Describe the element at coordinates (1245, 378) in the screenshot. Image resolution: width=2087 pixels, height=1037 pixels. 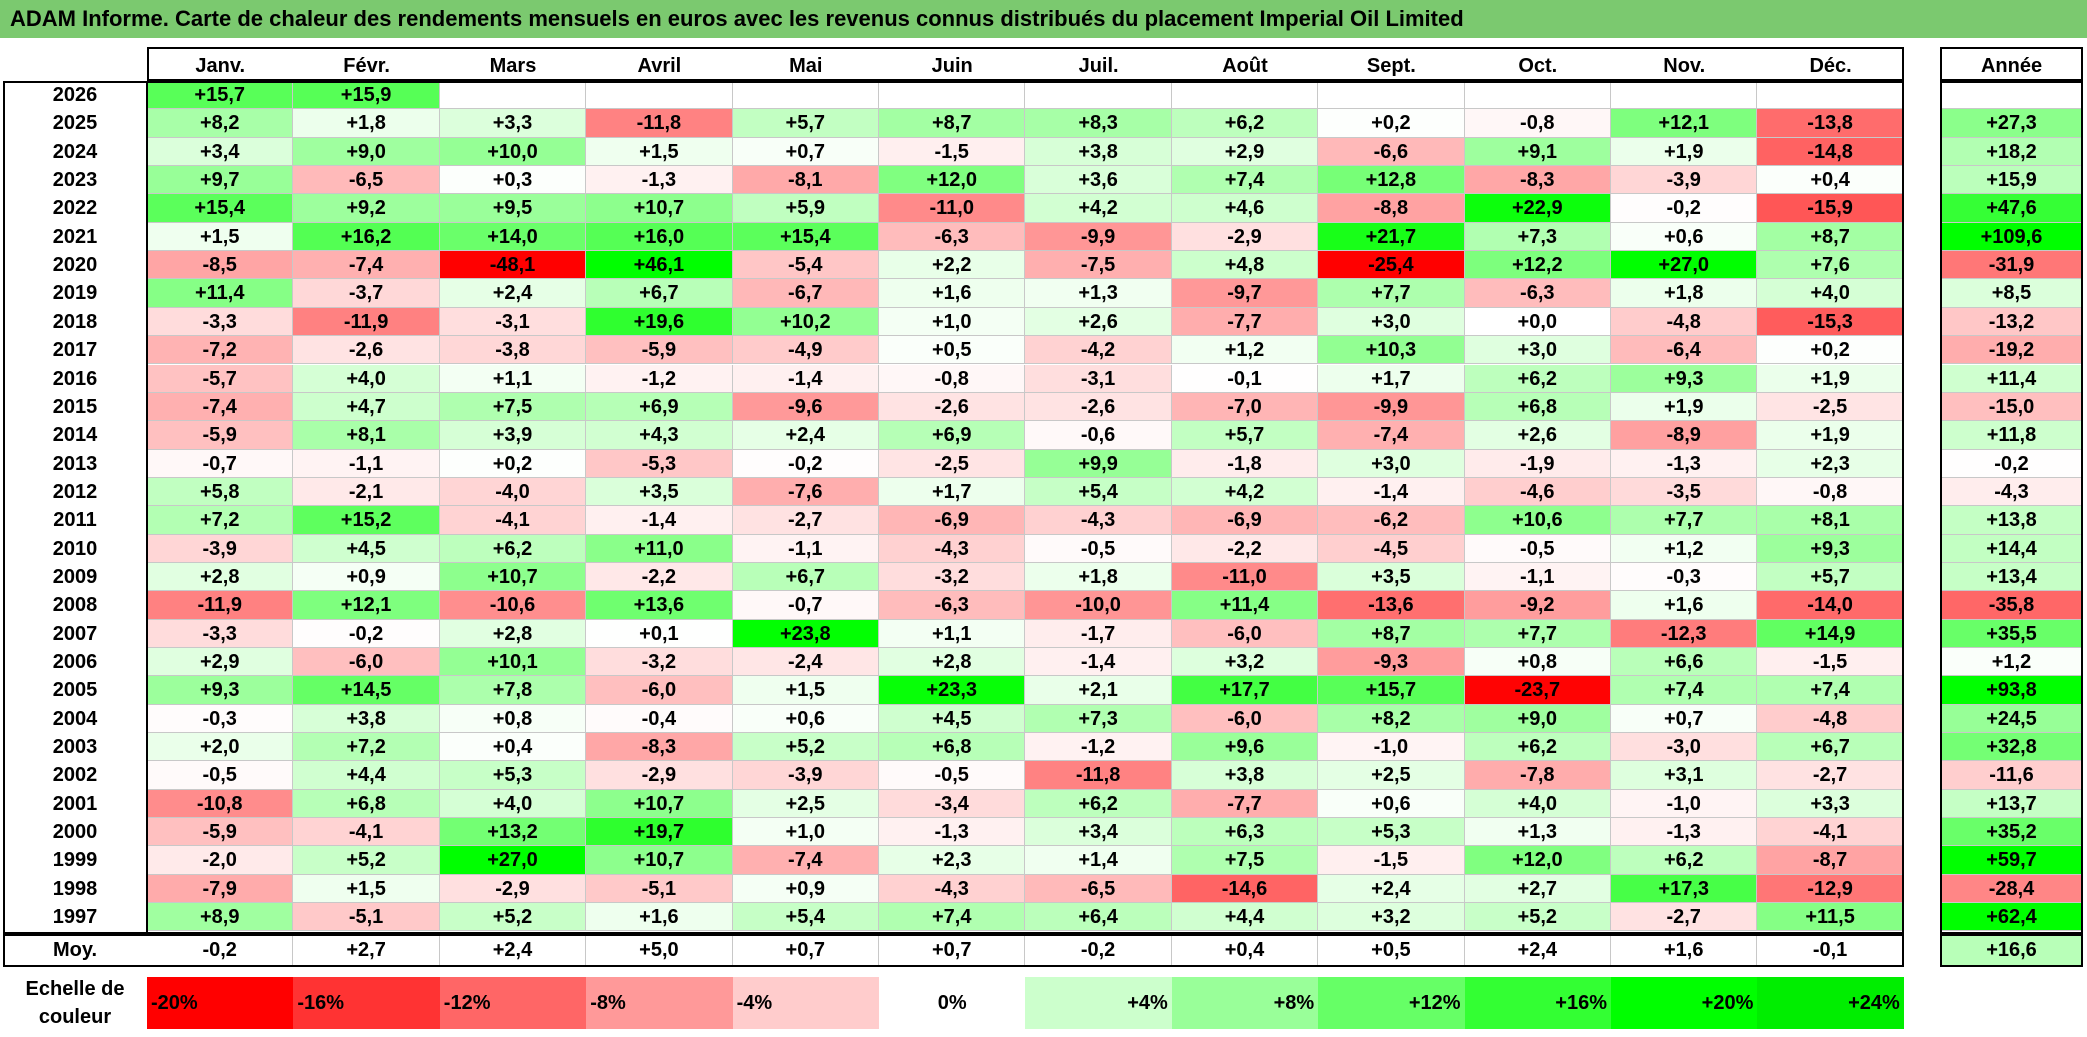
I see `heatmap-cell: -0,1` at that location.